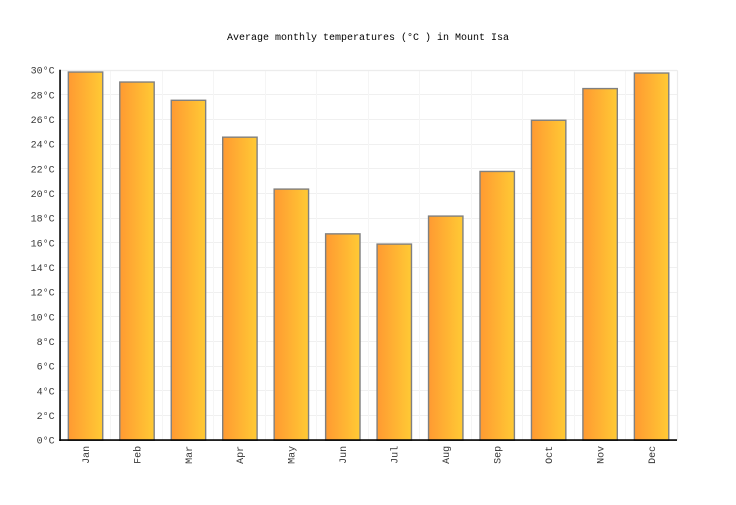 This screenshot has width=736, height=505. What do you see at coordinates (43, 244) in the screenshot?
I see `svg-text: 16°C` at bounding box center [43, 244].